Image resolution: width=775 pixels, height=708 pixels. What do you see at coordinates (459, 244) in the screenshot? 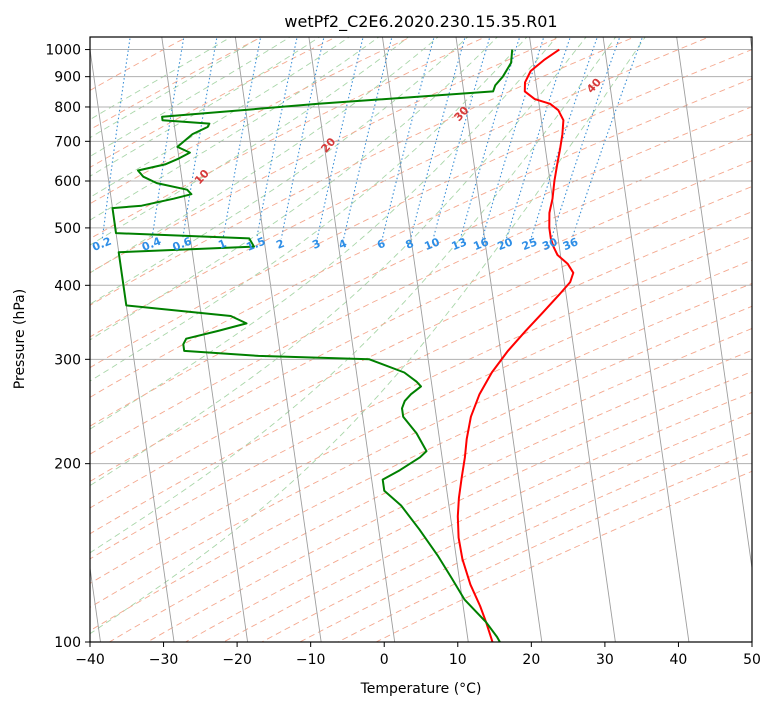
I see `mixing-ratio-label: 13` at bounding box center [459, 244].